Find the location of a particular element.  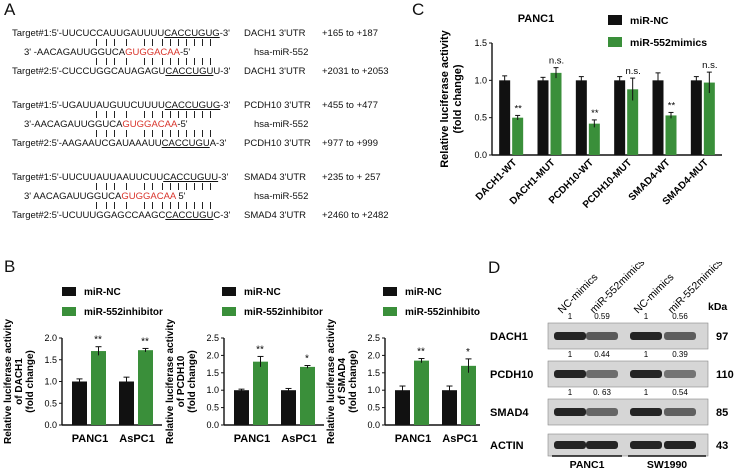

sequence-row: 3' -AACAGAUUGGUCAGUGGACAA-5' is located at coordinates (107, 53).